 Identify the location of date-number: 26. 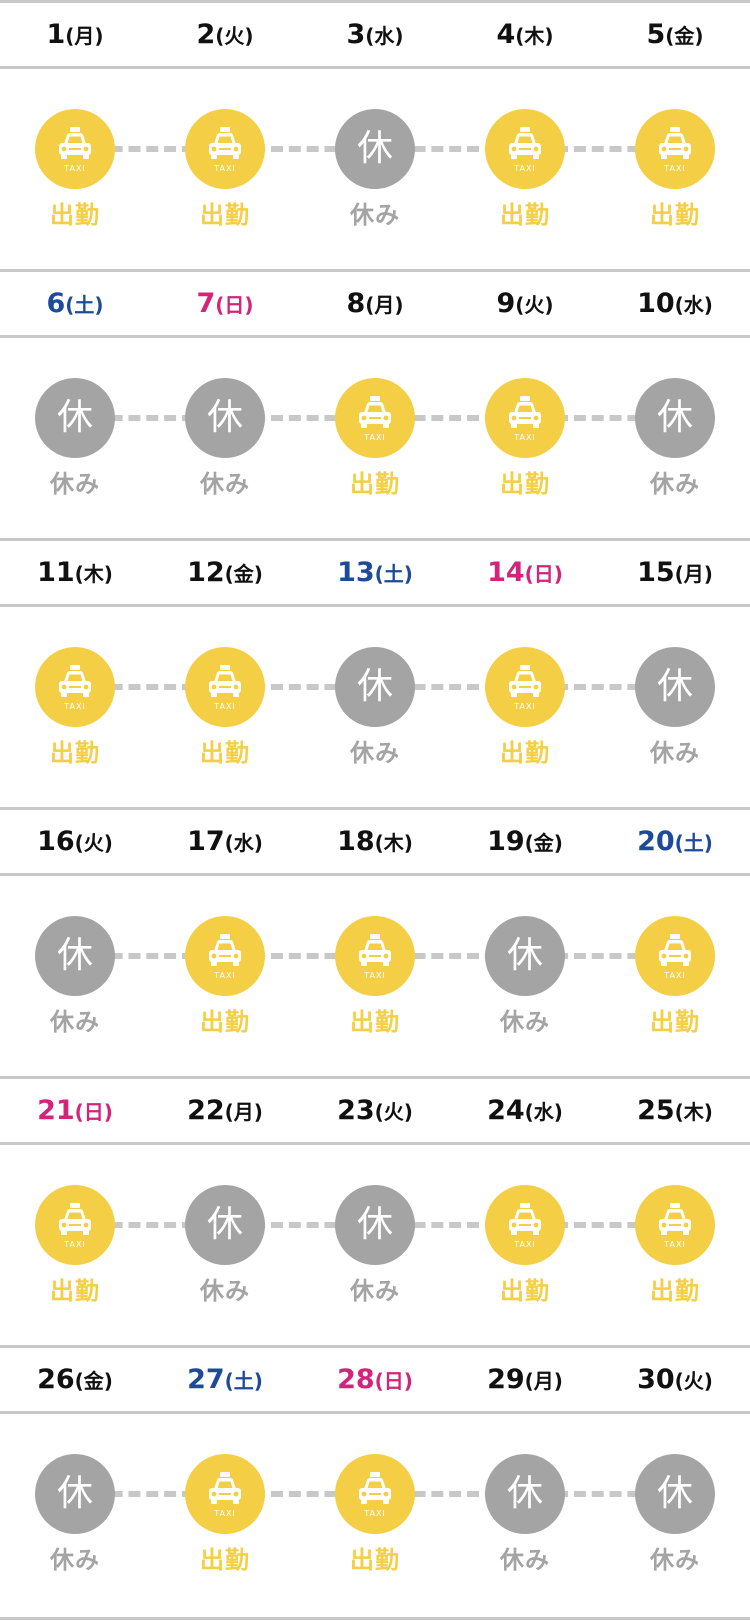
(56, 1379).